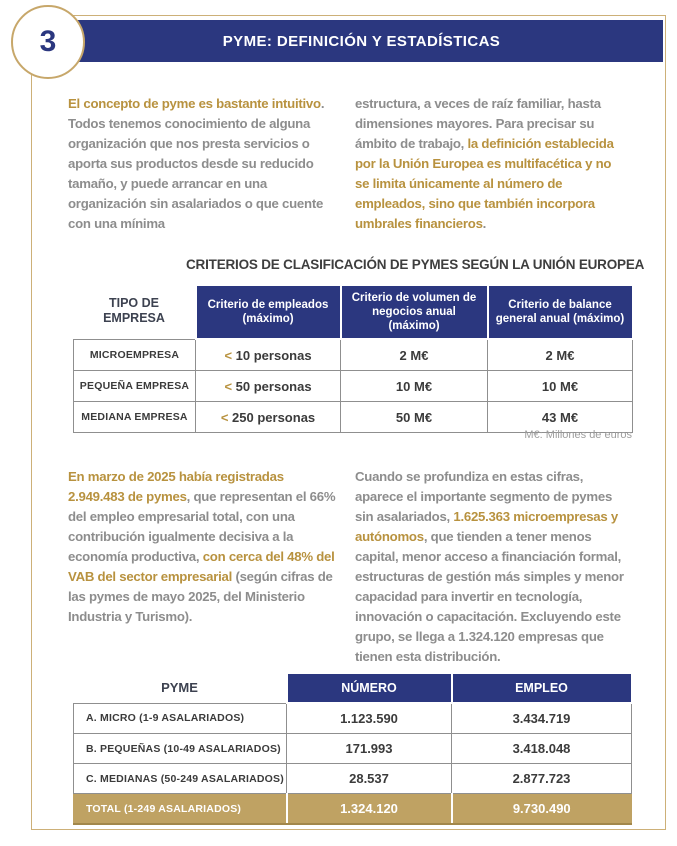 This screenshot has width=677, height=846. What do you see at coordinates (274, 417) in the screenshot?
I see `employees-value: 250 personas` at bounding box center [274, 417].